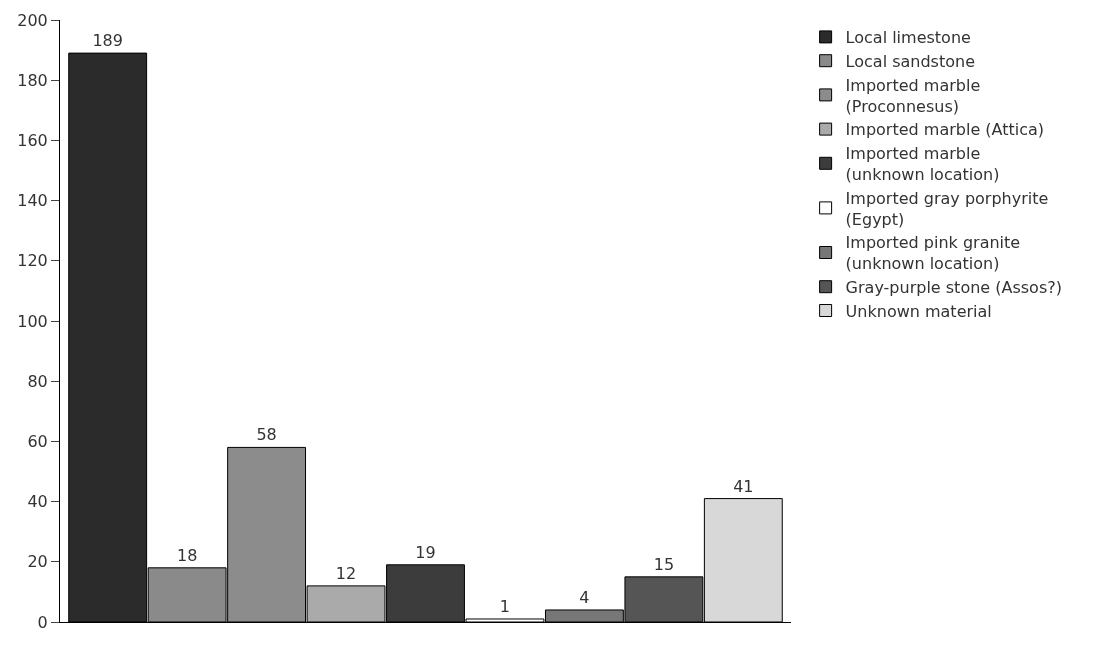  I want to click on legend-label: Gray-purple stone (Assos?), so click(953, 287).